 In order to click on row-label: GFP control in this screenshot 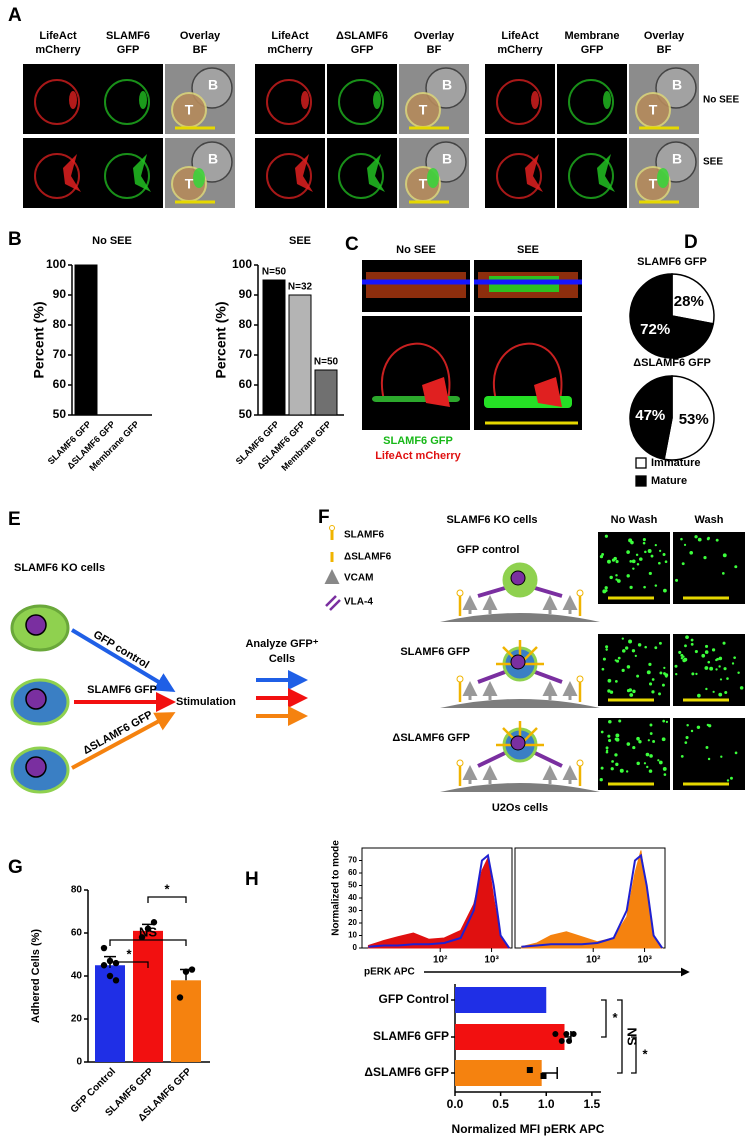, I will do `click(488, 550)`.